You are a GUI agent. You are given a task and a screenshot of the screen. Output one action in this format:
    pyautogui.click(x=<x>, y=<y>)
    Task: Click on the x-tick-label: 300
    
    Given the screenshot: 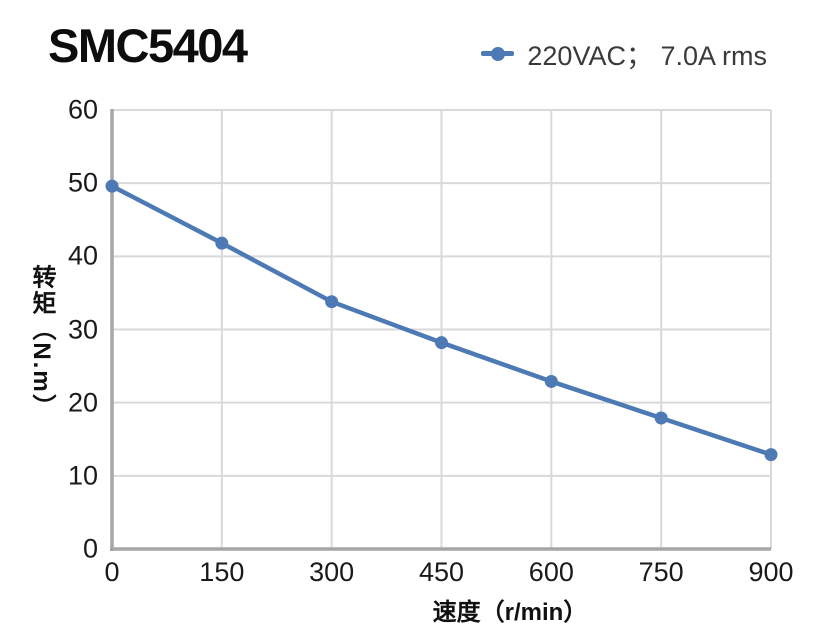 What is the action you would take?
    pyautogui.click(x=332, y=572)
    